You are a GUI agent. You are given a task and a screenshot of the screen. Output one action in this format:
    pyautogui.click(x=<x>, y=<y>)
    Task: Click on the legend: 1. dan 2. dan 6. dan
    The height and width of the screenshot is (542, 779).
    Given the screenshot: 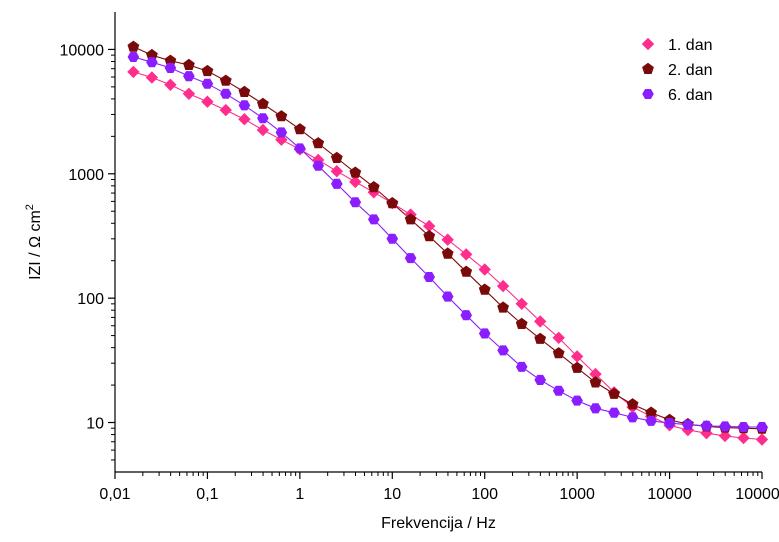 What is the action you would take?
    pyautogui.click(x=676, y=70)
    